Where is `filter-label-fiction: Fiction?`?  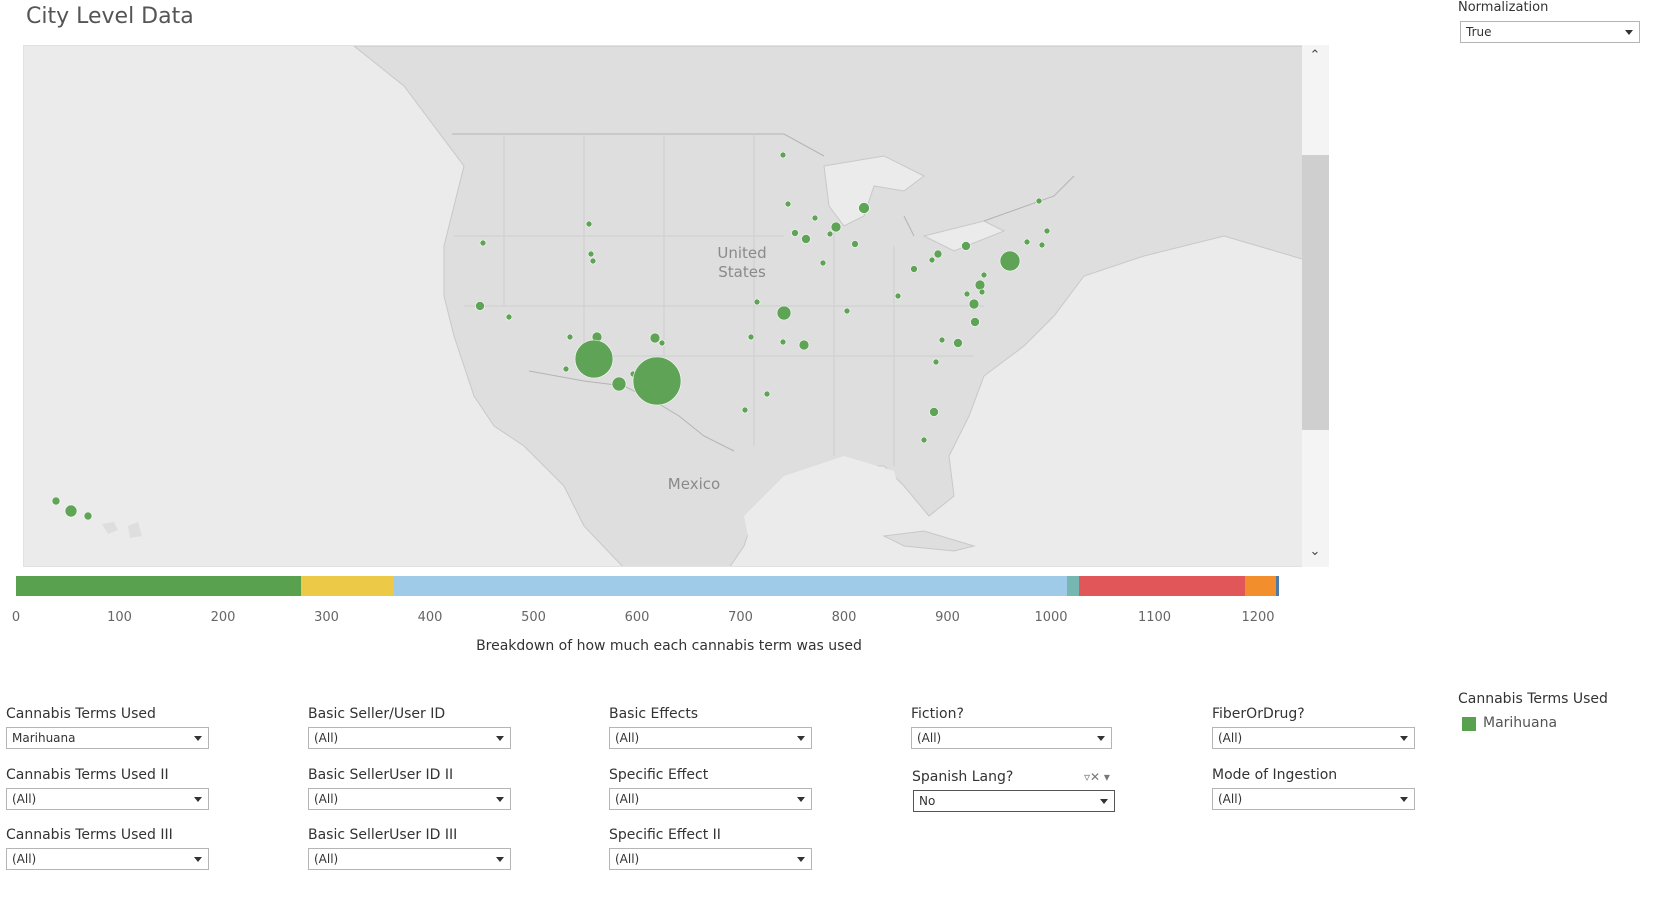 filter-label-fiction: Fiction? is located at coordinates (937, 714).